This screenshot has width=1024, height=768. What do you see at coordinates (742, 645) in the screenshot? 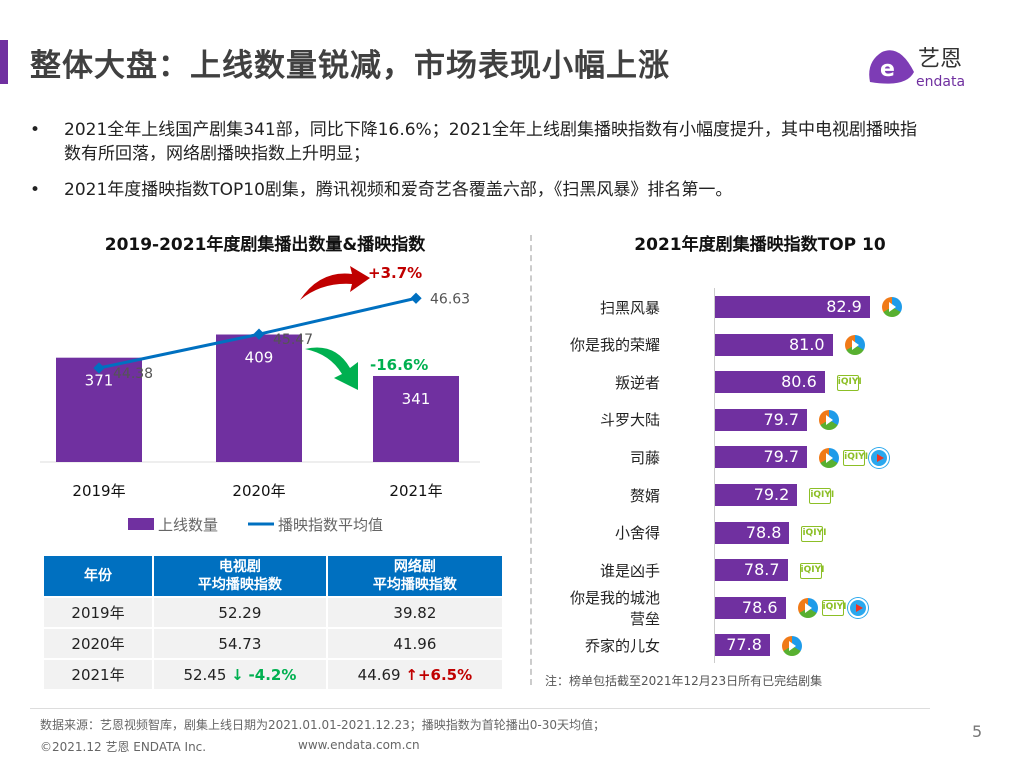
I see `bar: 77.8` at bounding box center [742, 645].